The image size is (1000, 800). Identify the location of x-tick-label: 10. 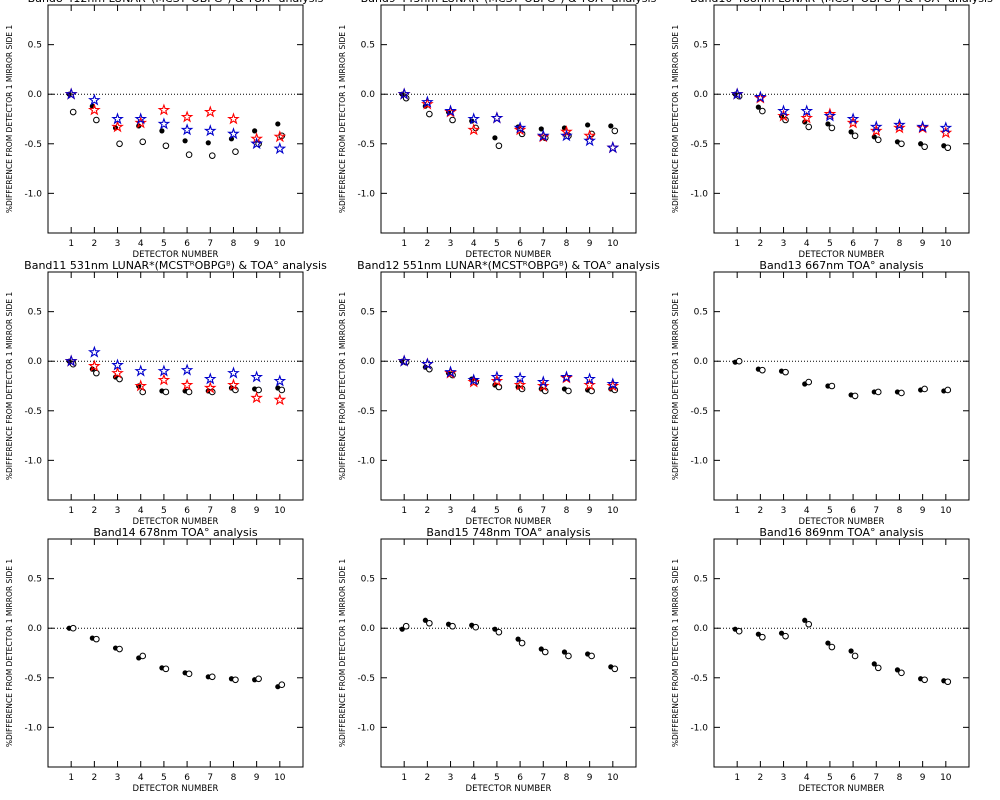
(946, 244).